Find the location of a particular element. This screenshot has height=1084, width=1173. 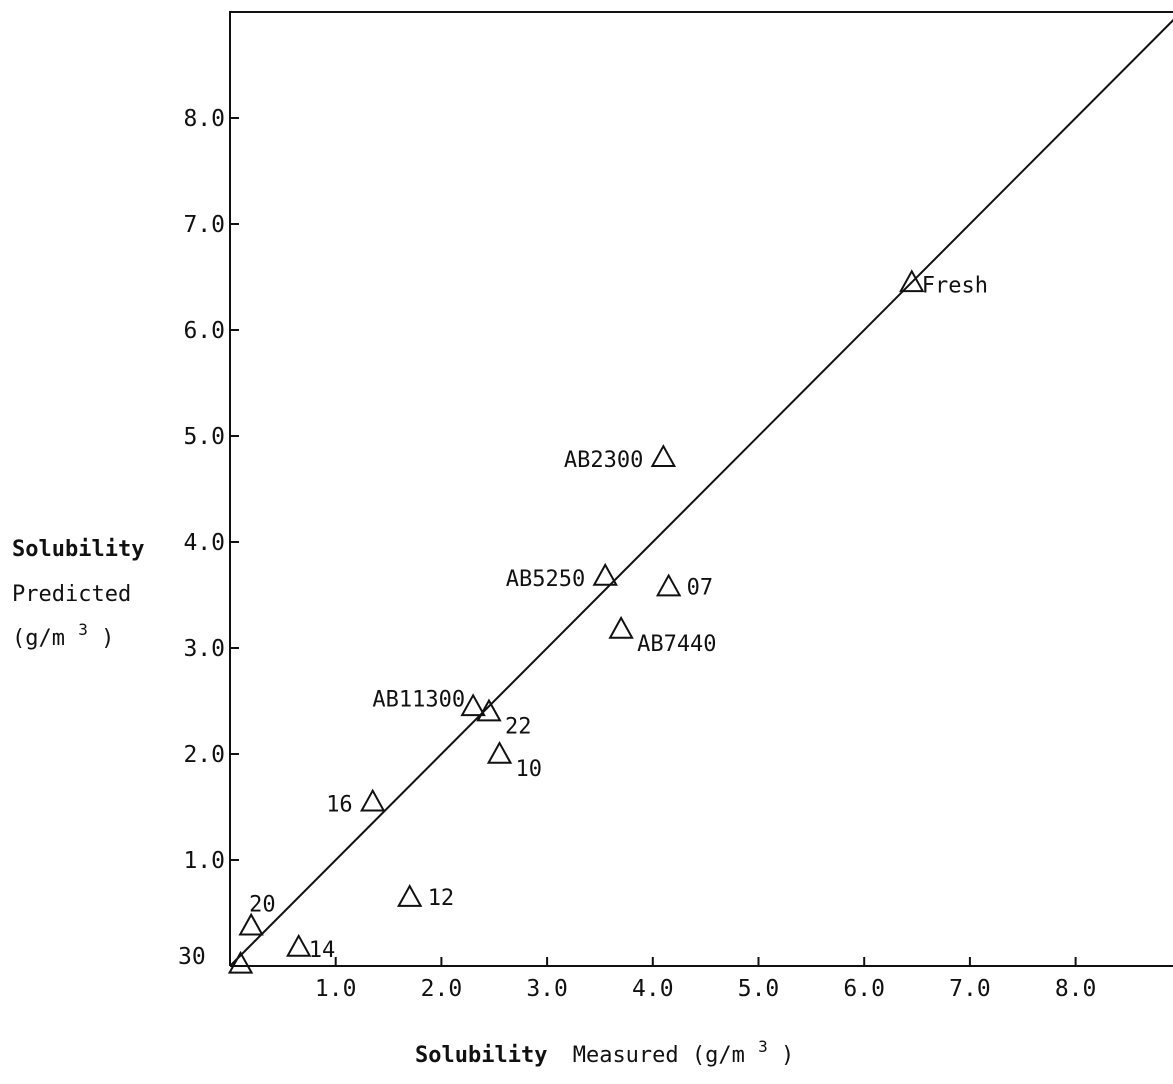

y-tick-label: 3.0 is located at coordinates (204, 649).